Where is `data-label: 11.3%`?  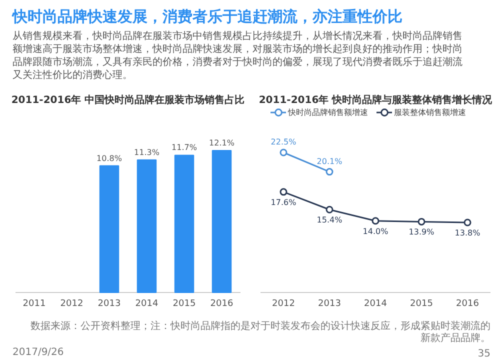
data-label: 11.3% is located at coordinates (147, 152).